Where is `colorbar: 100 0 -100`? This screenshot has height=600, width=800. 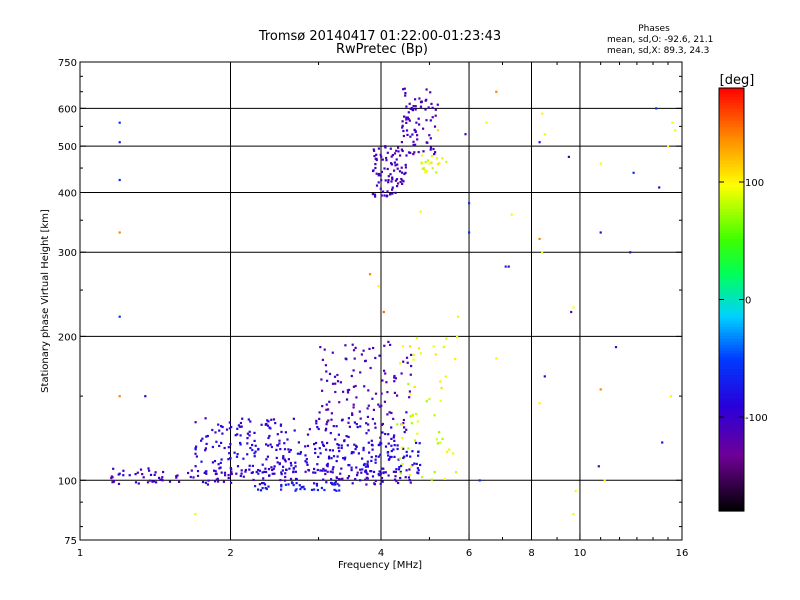
colorbar: 100 0 -100 is located at coordinates (743, 299).